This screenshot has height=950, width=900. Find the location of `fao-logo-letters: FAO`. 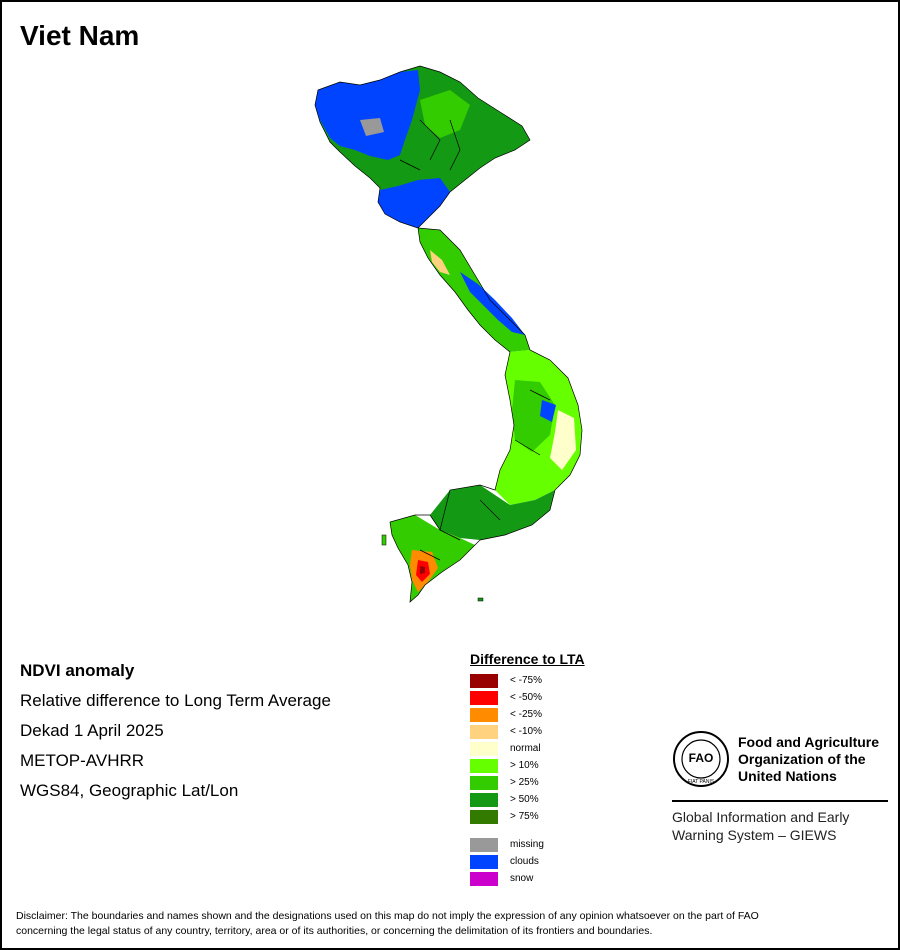

fao-logo-letters: FAO is located at coordinates (701, 758).